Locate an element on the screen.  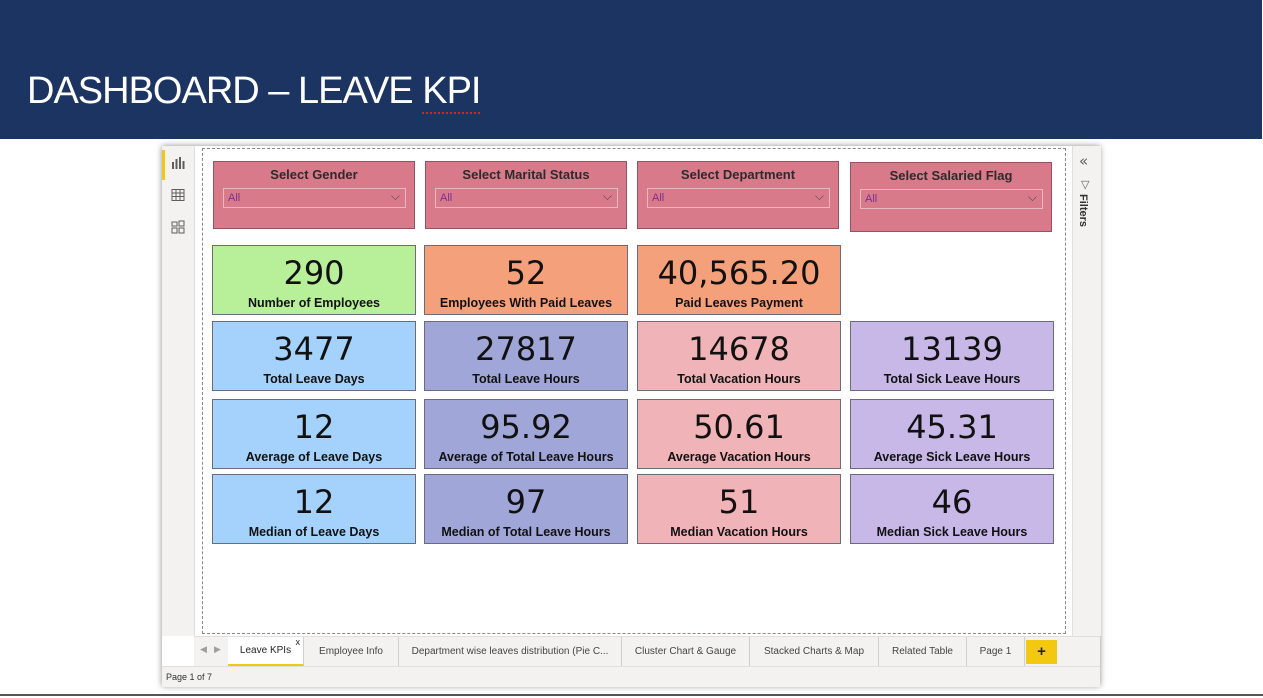
slide-title: DASHBOARD – LEAVE KPI is located at coordinates (254, 92).